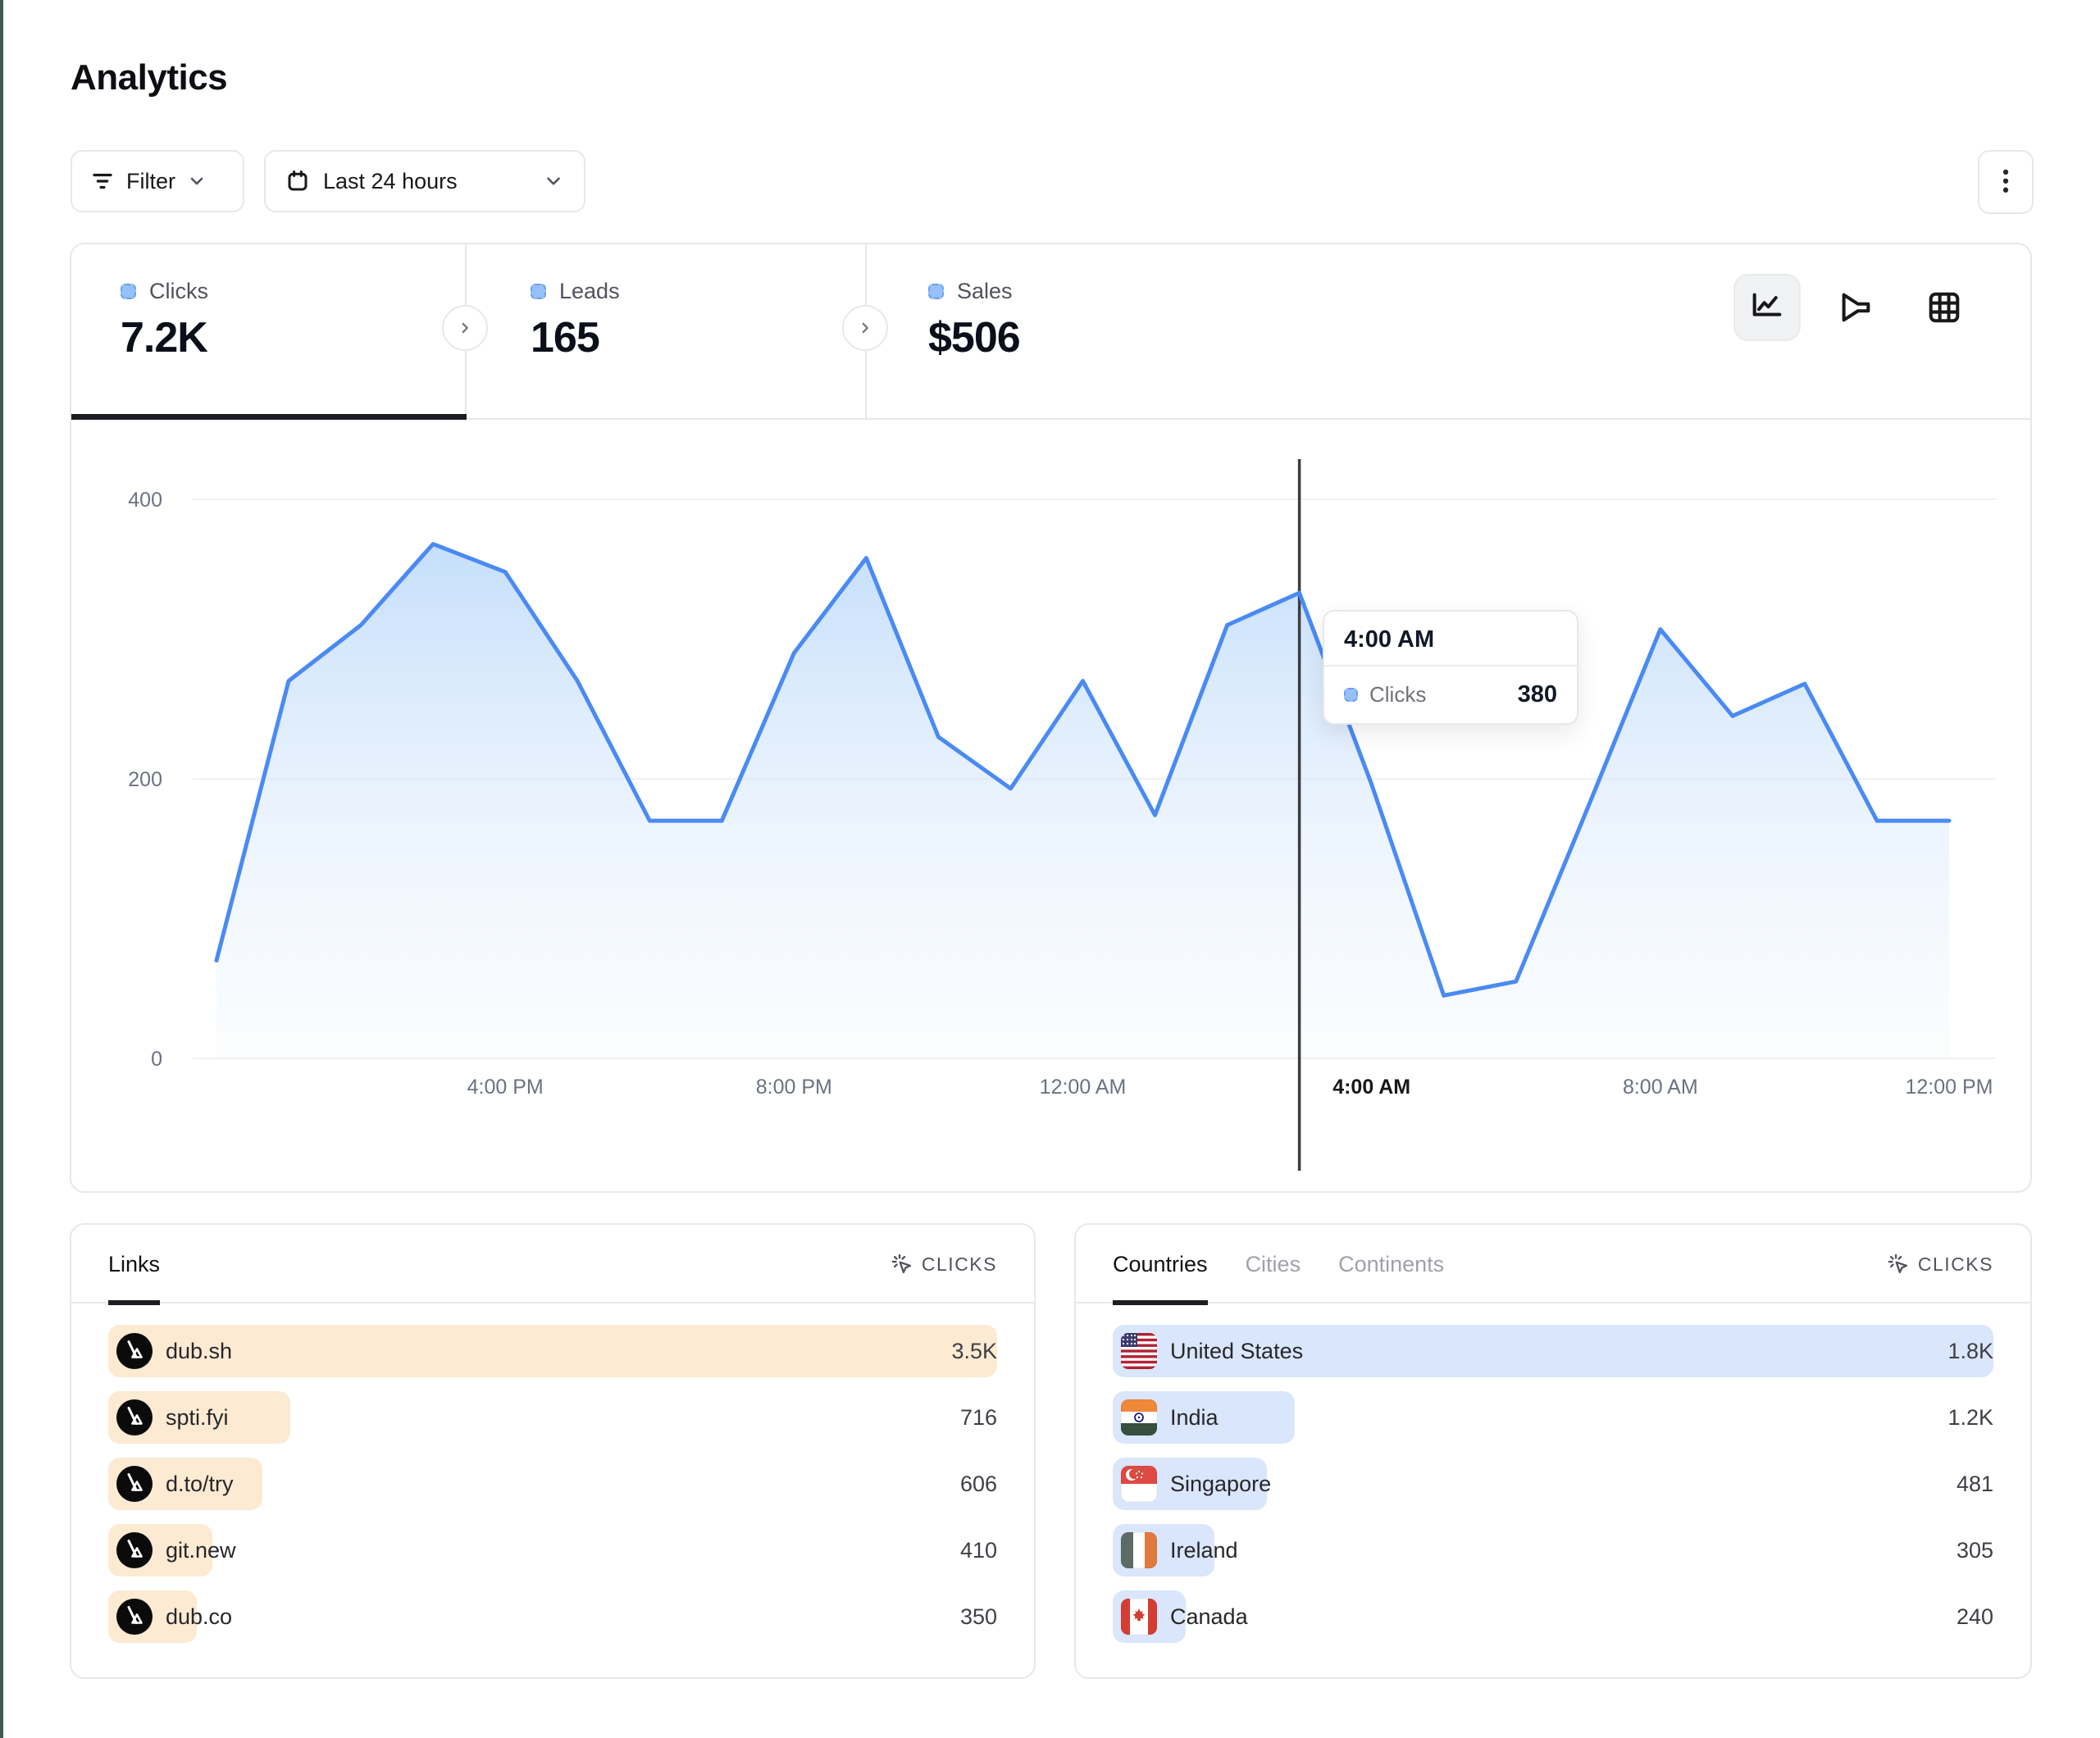  Describe the element at coordinates (666, 332) in the screenshot. I see `tab-leads: Leads 165` at that location.